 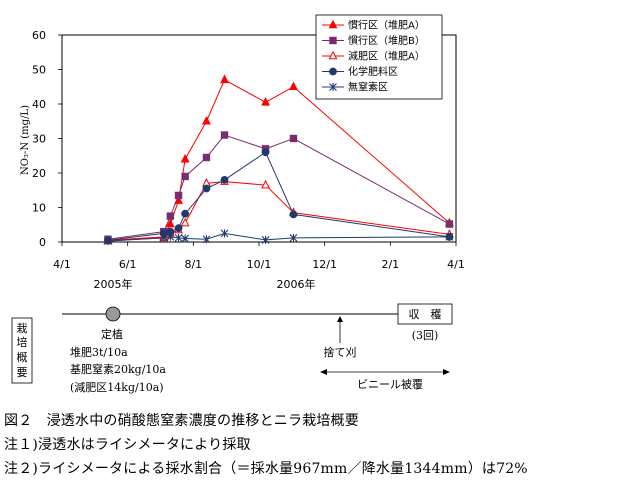 What do you see at coordinates (390, 264) in the screenshot?
I see `x-tick-label: 2/1` at bounding box center [390, 264].